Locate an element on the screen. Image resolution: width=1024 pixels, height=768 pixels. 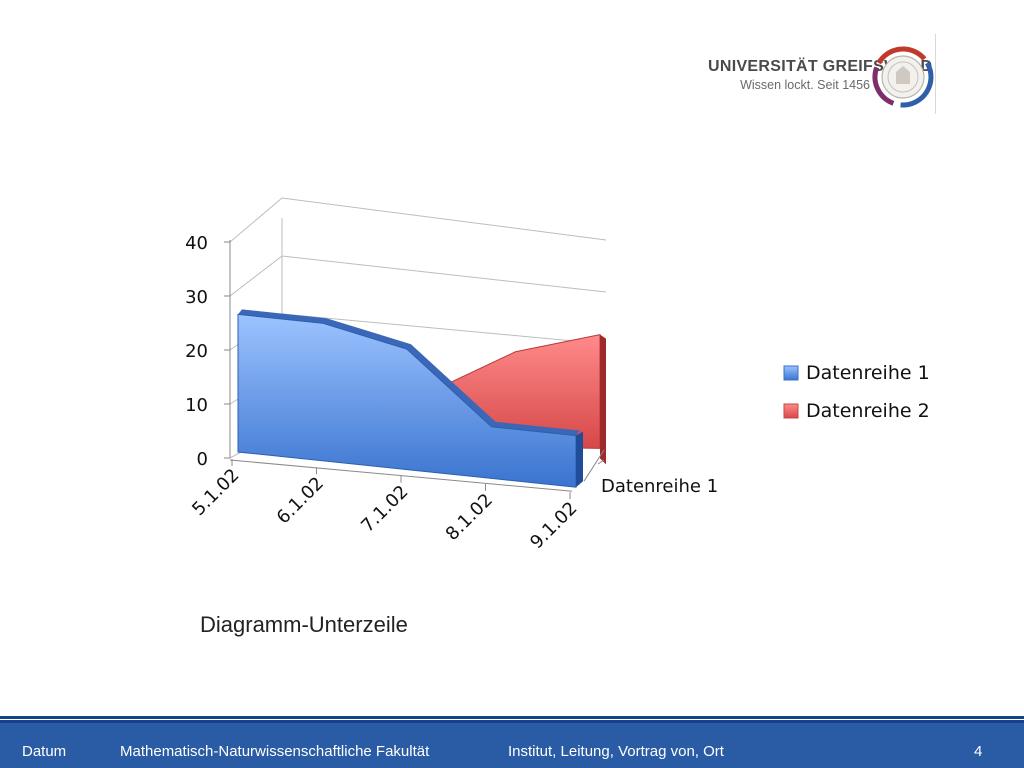
x-tick-label: 6.1.02 is located at coordinates (300, 500).